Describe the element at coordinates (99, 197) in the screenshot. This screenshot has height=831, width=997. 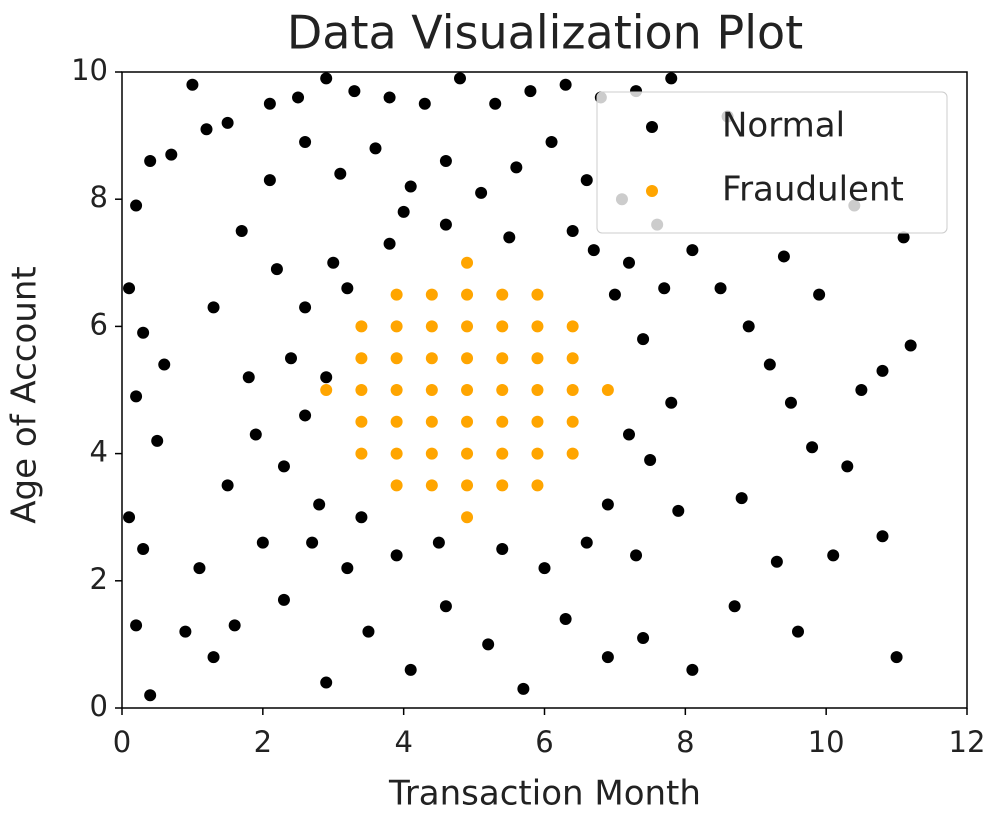
I see `y-tick-label: 8` at that location.